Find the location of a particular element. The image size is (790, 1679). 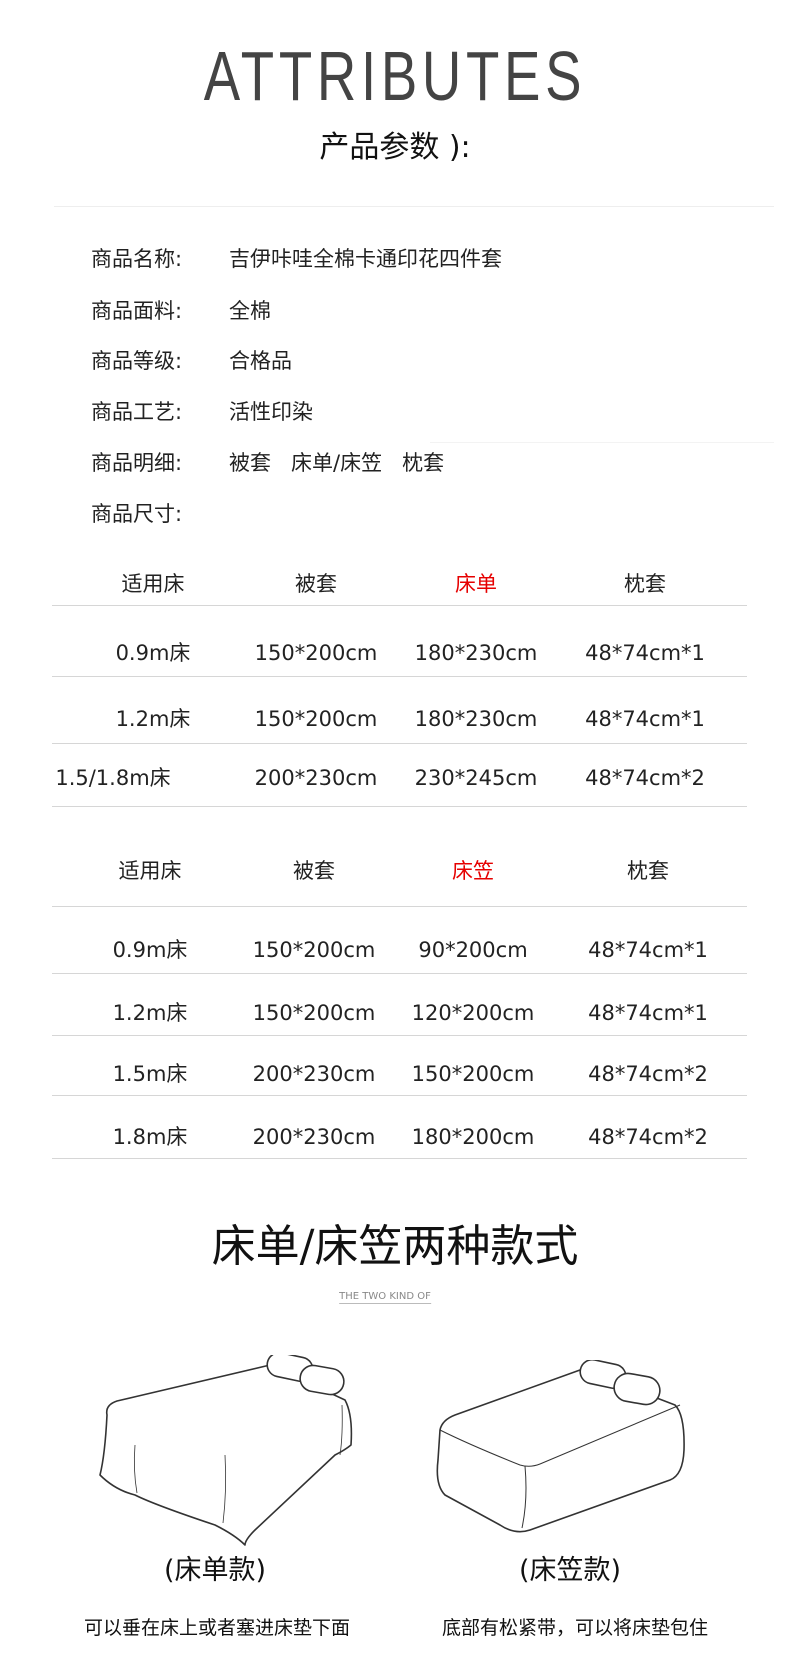

table-cell: 120*200cm is located at coordinates (473, 1013).